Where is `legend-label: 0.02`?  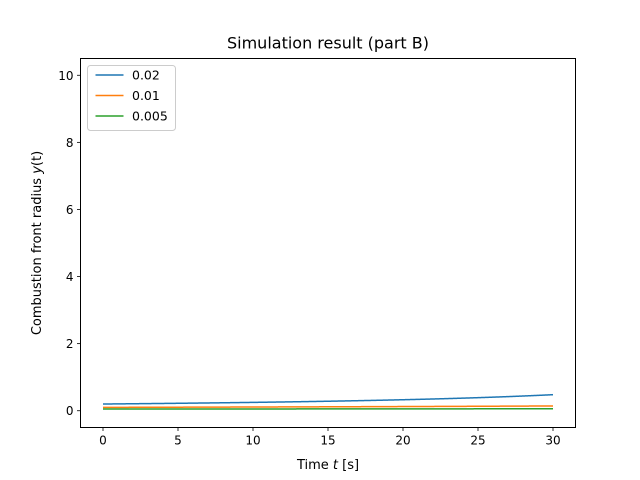 legend-label: 0.02 is located at coordinates (146, 75).